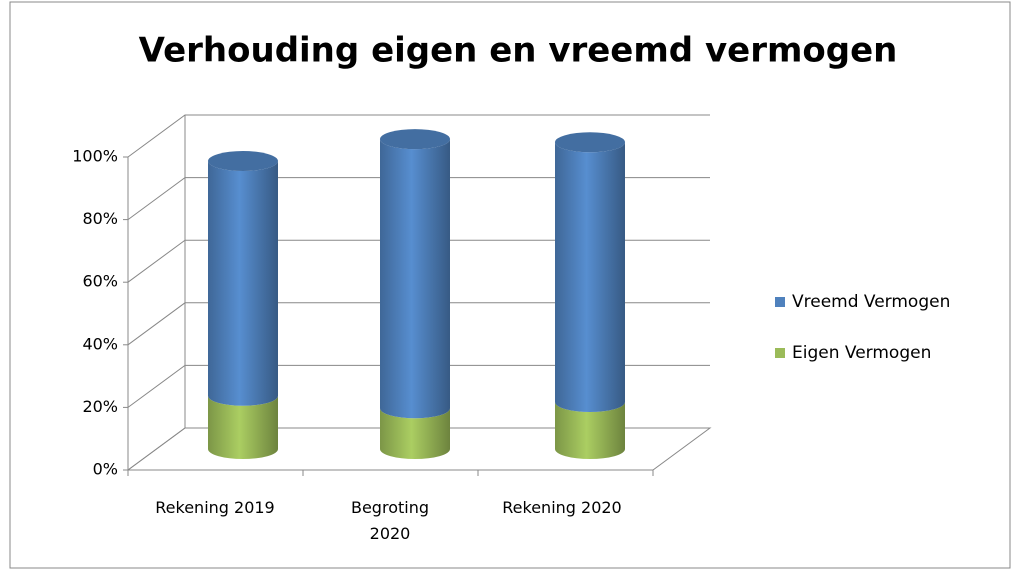  What do you see at coordinates (95, 156) in the screenshot?
I see `y-tick-label: 100%` at bounding box center [95, 156].